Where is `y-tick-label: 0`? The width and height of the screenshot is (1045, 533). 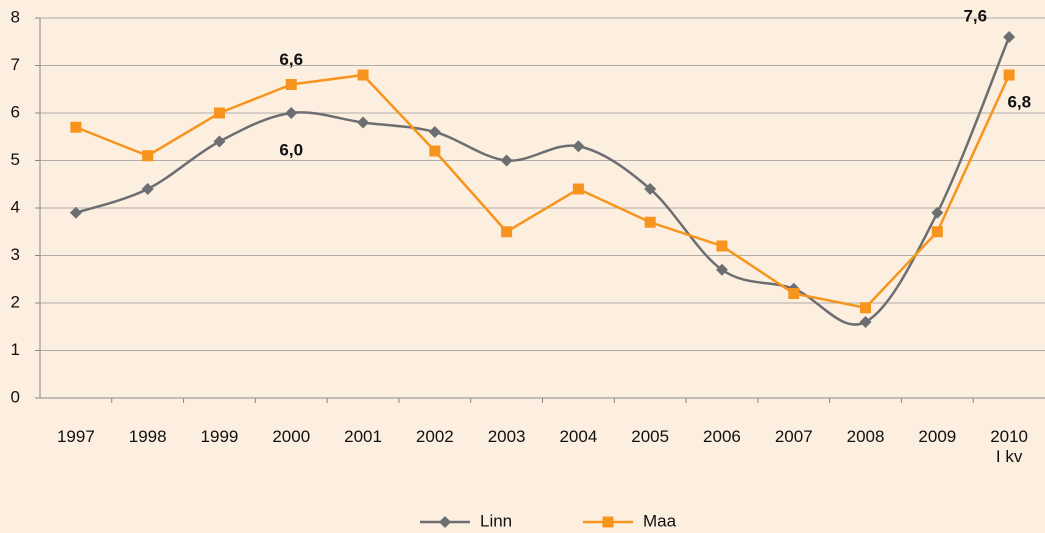 y-tick-label: 0 is located at coordinates (15, 396).